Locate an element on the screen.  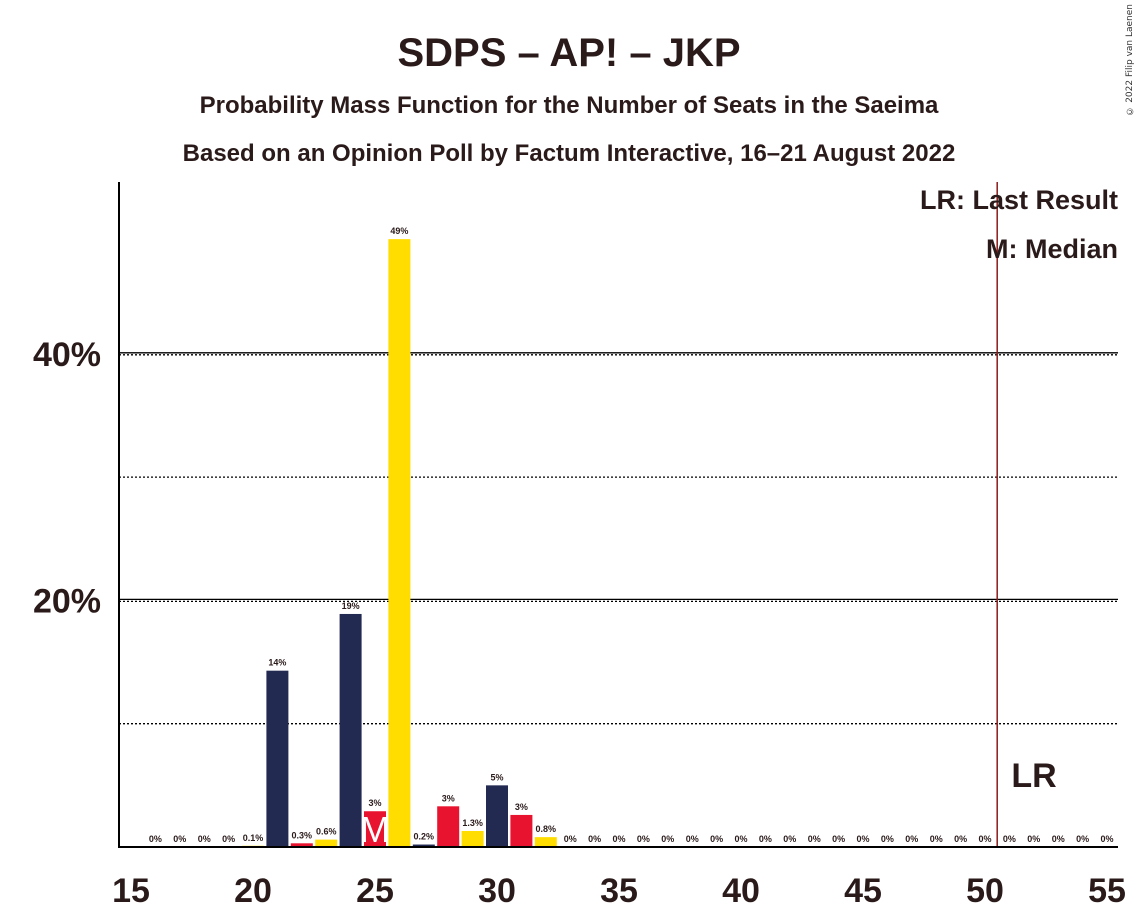
y-tick-label: 20% is located at coordinates (67, 601).